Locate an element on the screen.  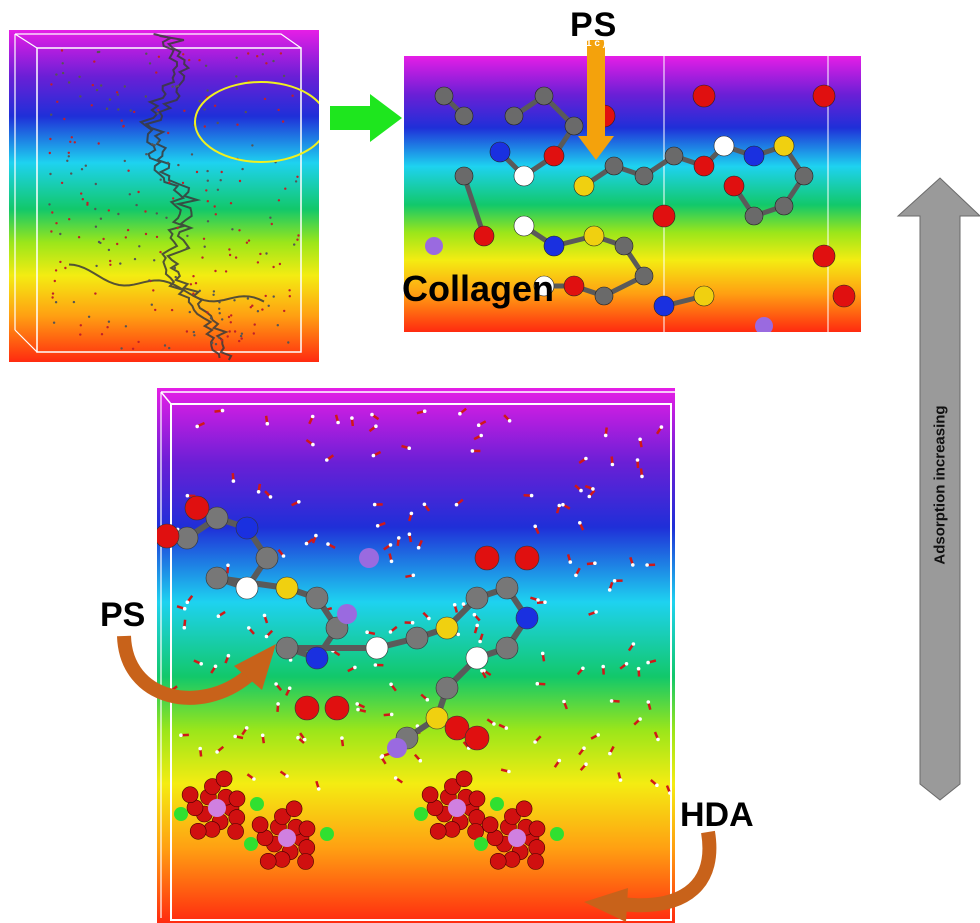
collagen-strand is located at coordinates (188, 198).